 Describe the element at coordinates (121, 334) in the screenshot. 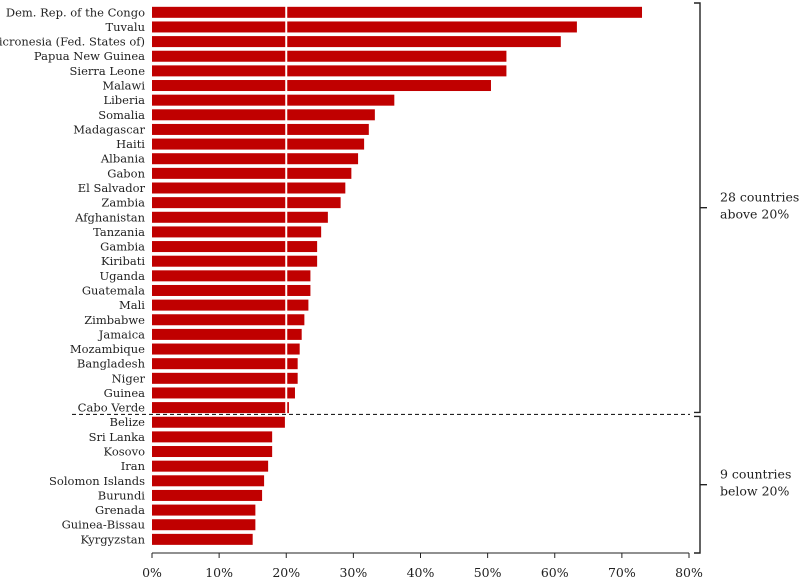

I see `category-label: Jamaica` at that location.